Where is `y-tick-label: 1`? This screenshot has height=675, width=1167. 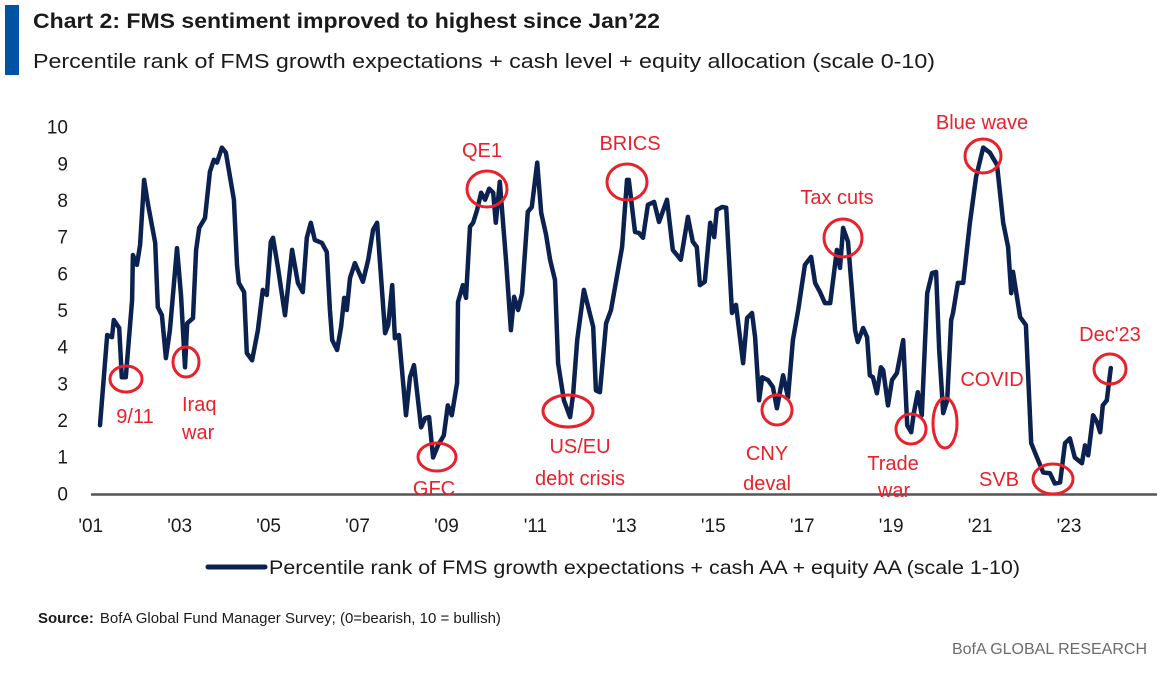 y-tick-label: 1 is located at coordinates (62, 458).